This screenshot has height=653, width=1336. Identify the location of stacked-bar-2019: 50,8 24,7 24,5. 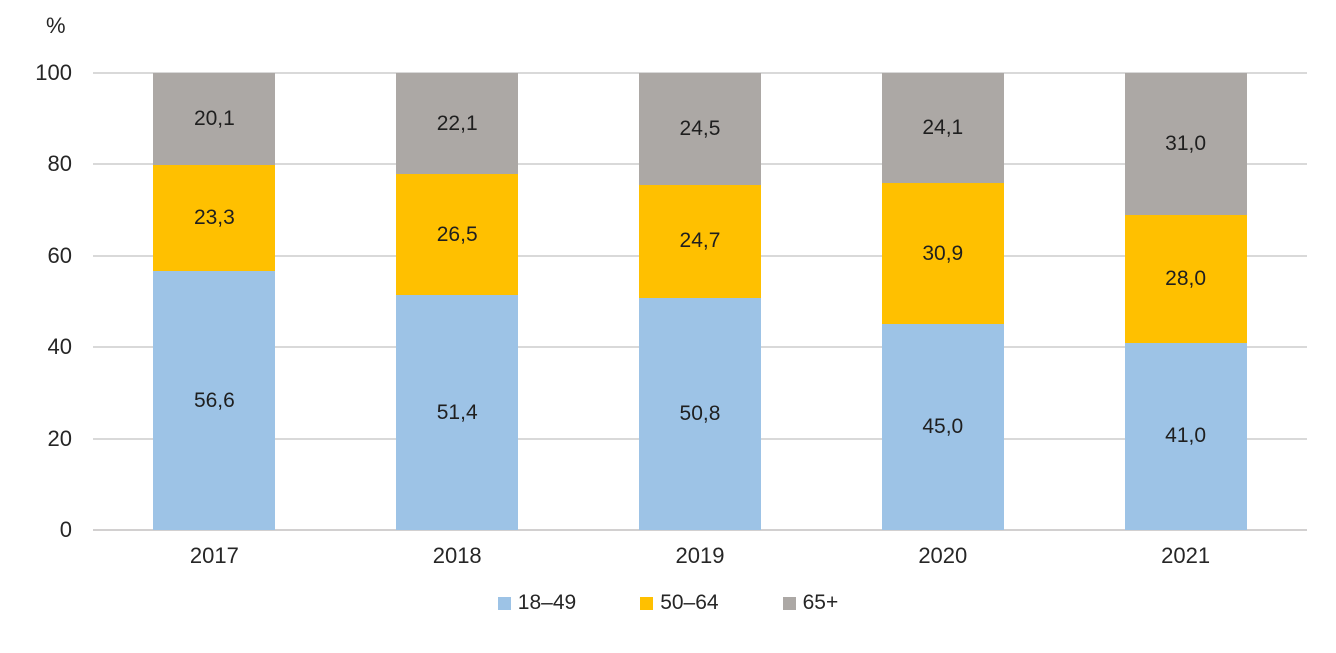
(699, 301).